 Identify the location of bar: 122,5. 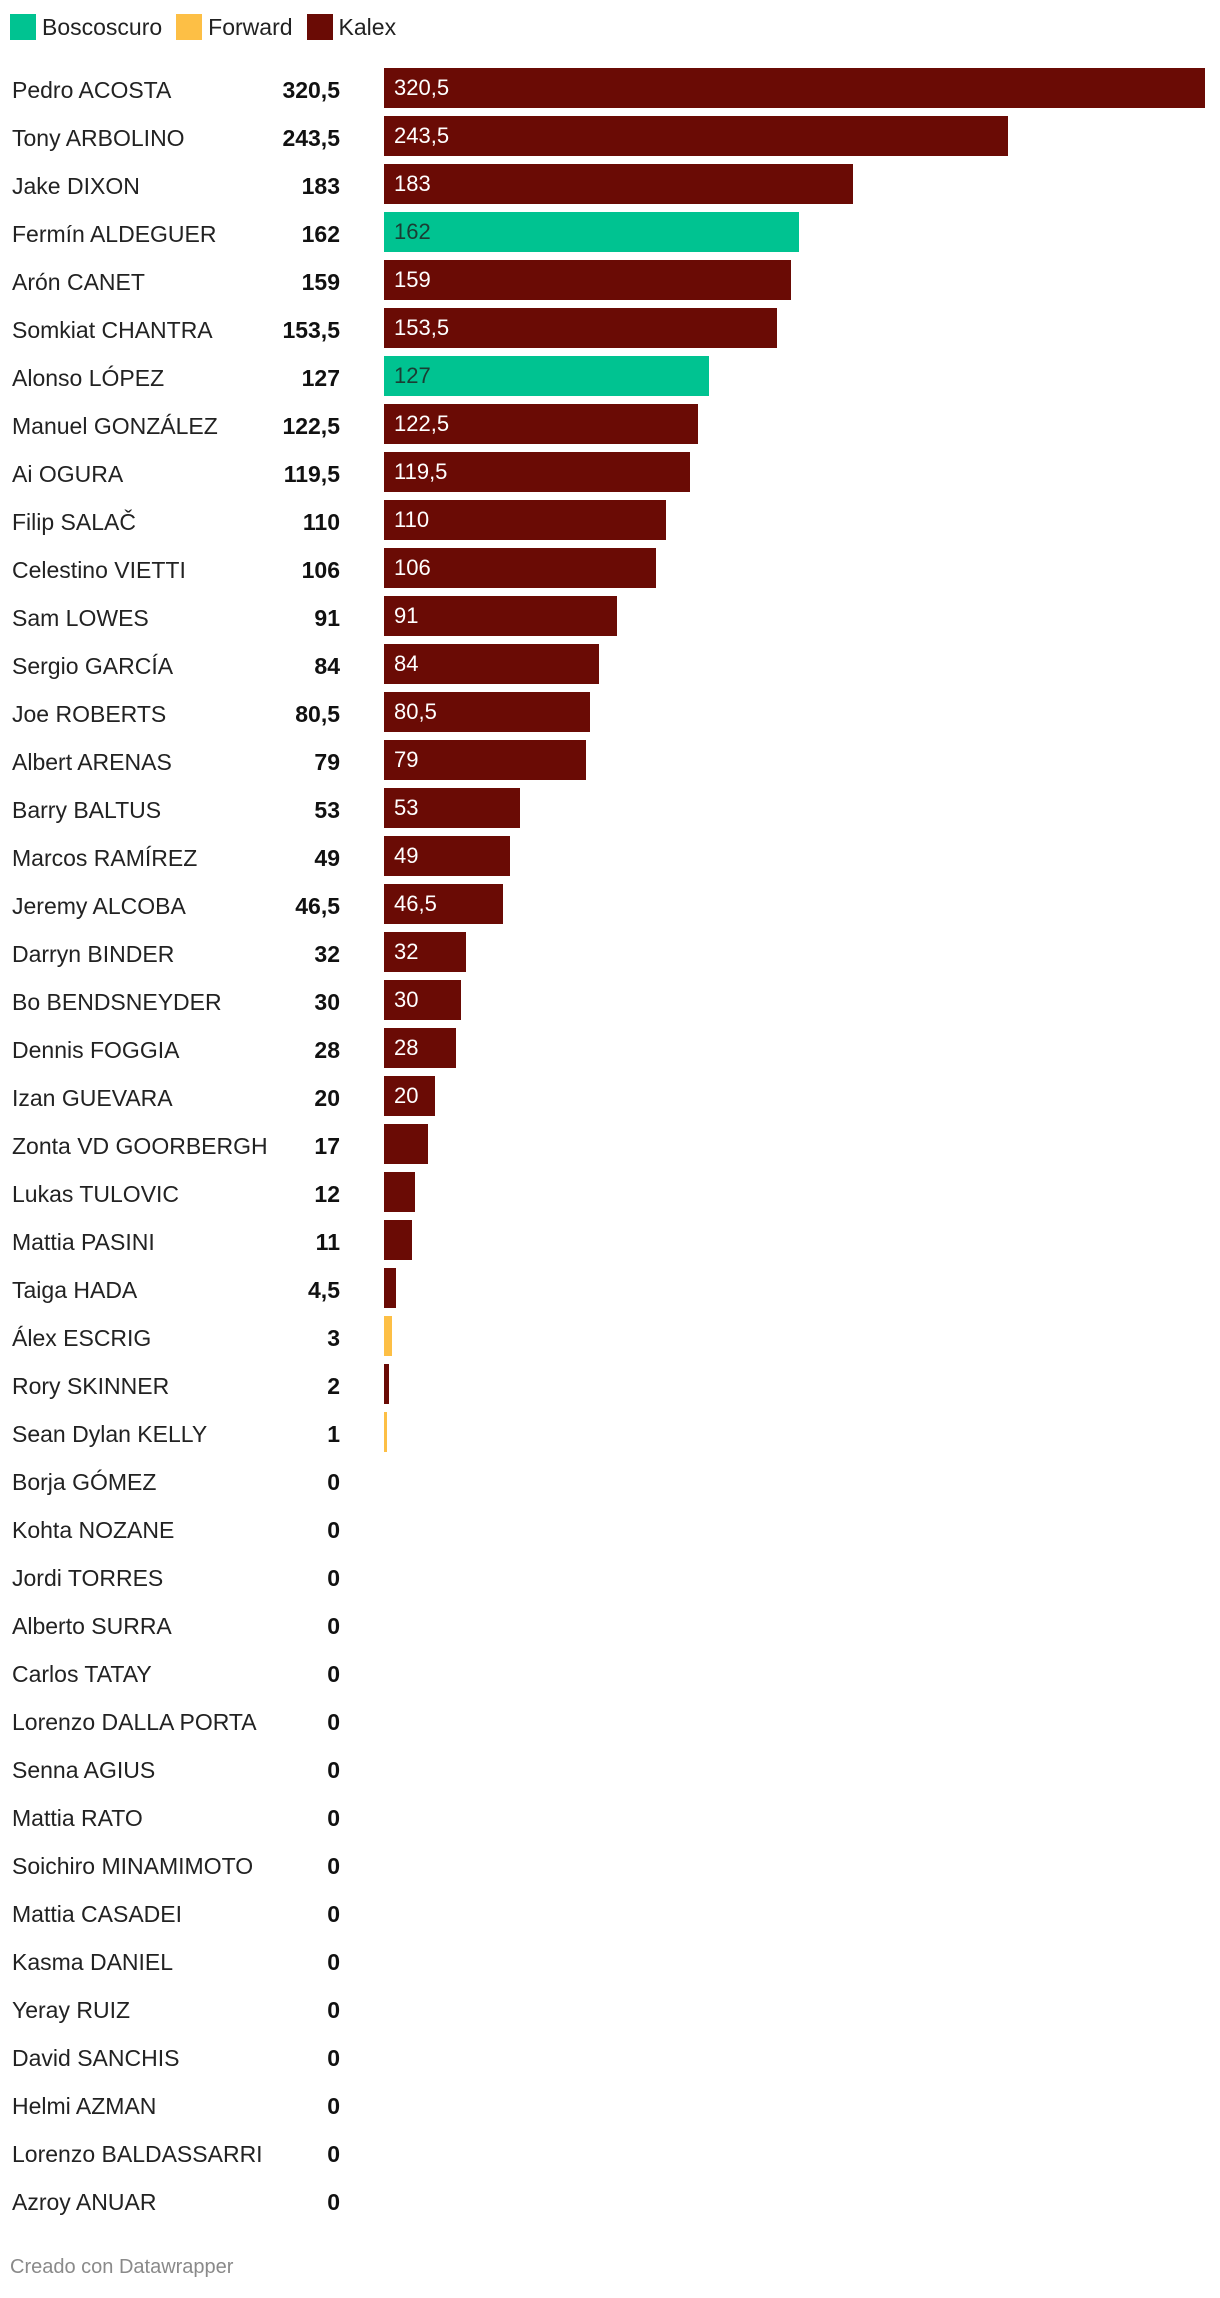
(541, 424).